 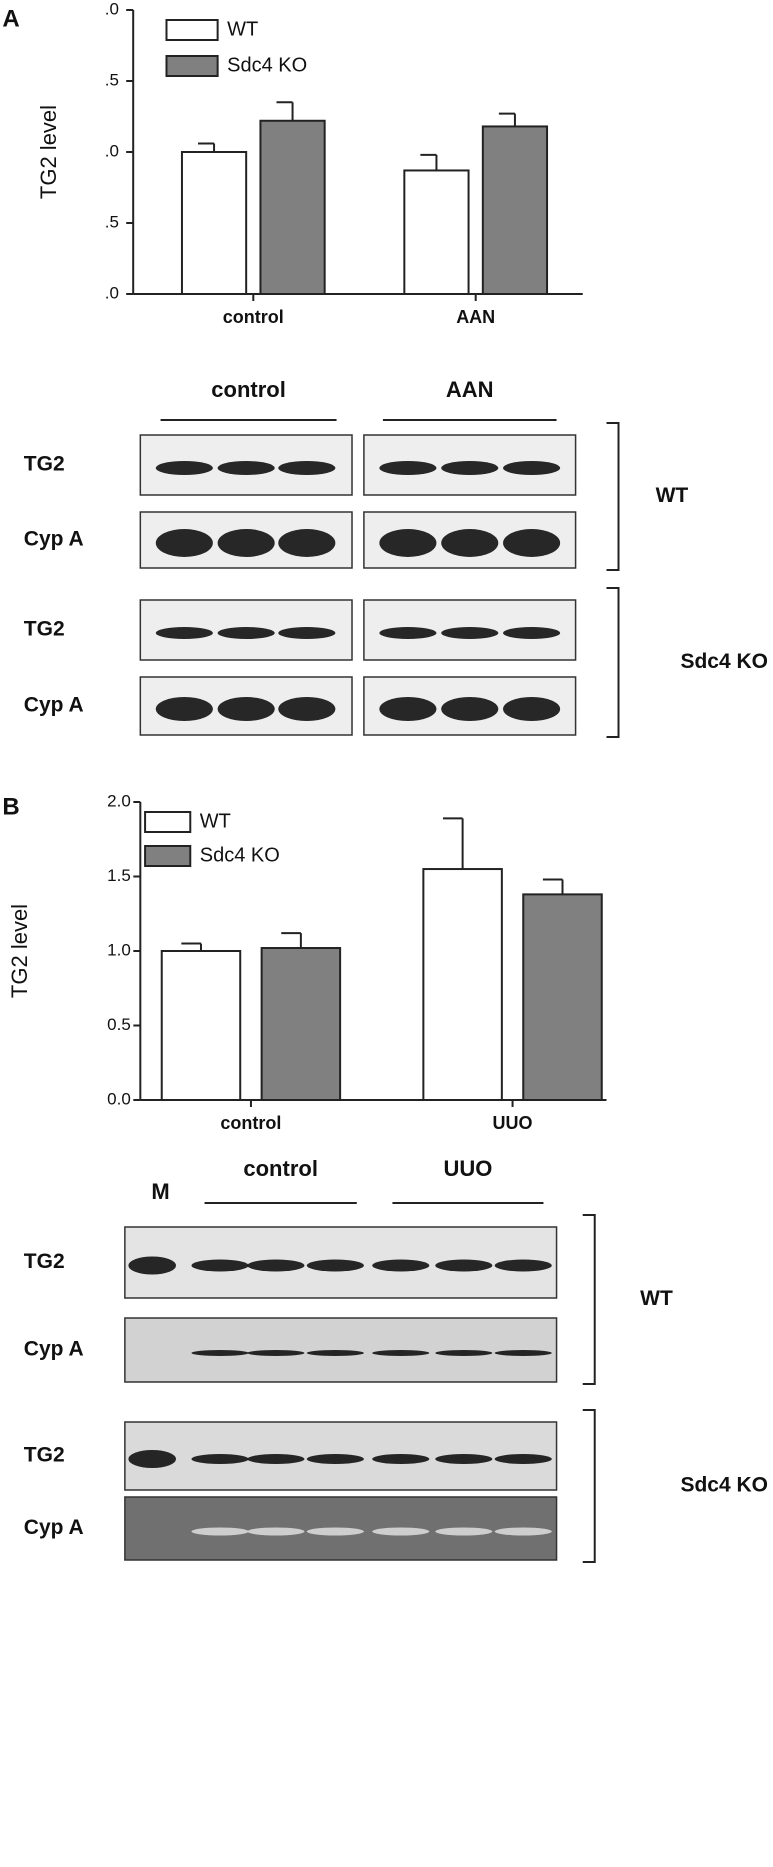 I want to click on x-tick-label: control, so click(x=253, y=317).